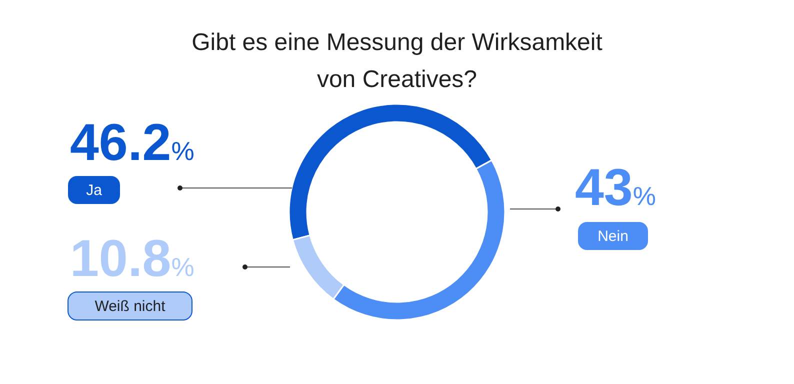 The image size is (794, 384). What do you see at coordinates (132, 143) in the screenshot?
I see `data-label: 46.2%` at bounding box center [132, 143].